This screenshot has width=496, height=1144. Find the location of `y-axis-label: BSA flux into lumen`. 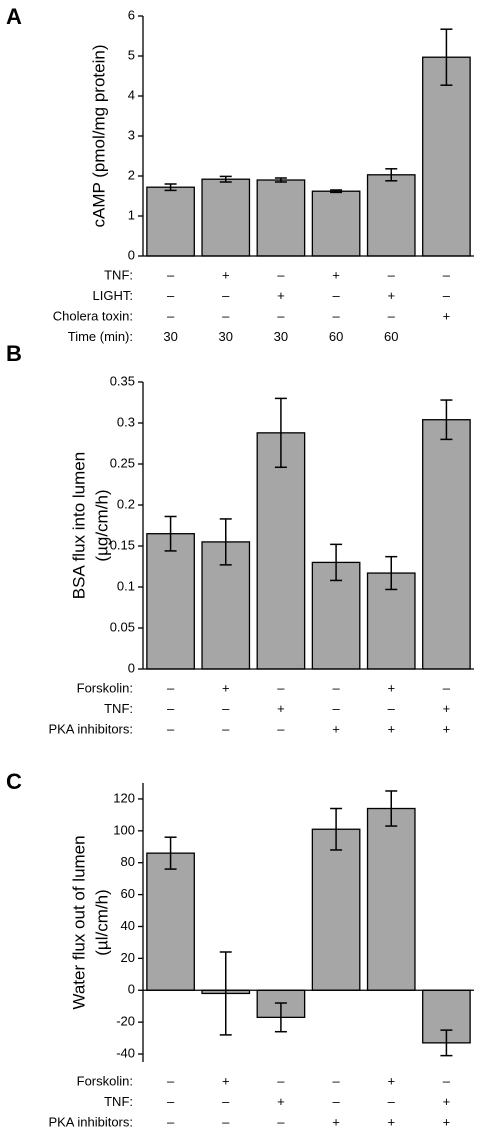

y-axis-label: BSA flux into lumen is located at coordinates (78, 525).